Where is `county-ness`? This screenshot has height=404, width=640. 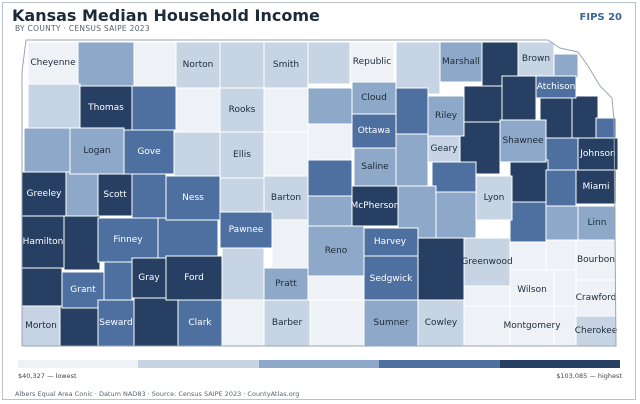 county-ness is located at coordinates (193, 198).